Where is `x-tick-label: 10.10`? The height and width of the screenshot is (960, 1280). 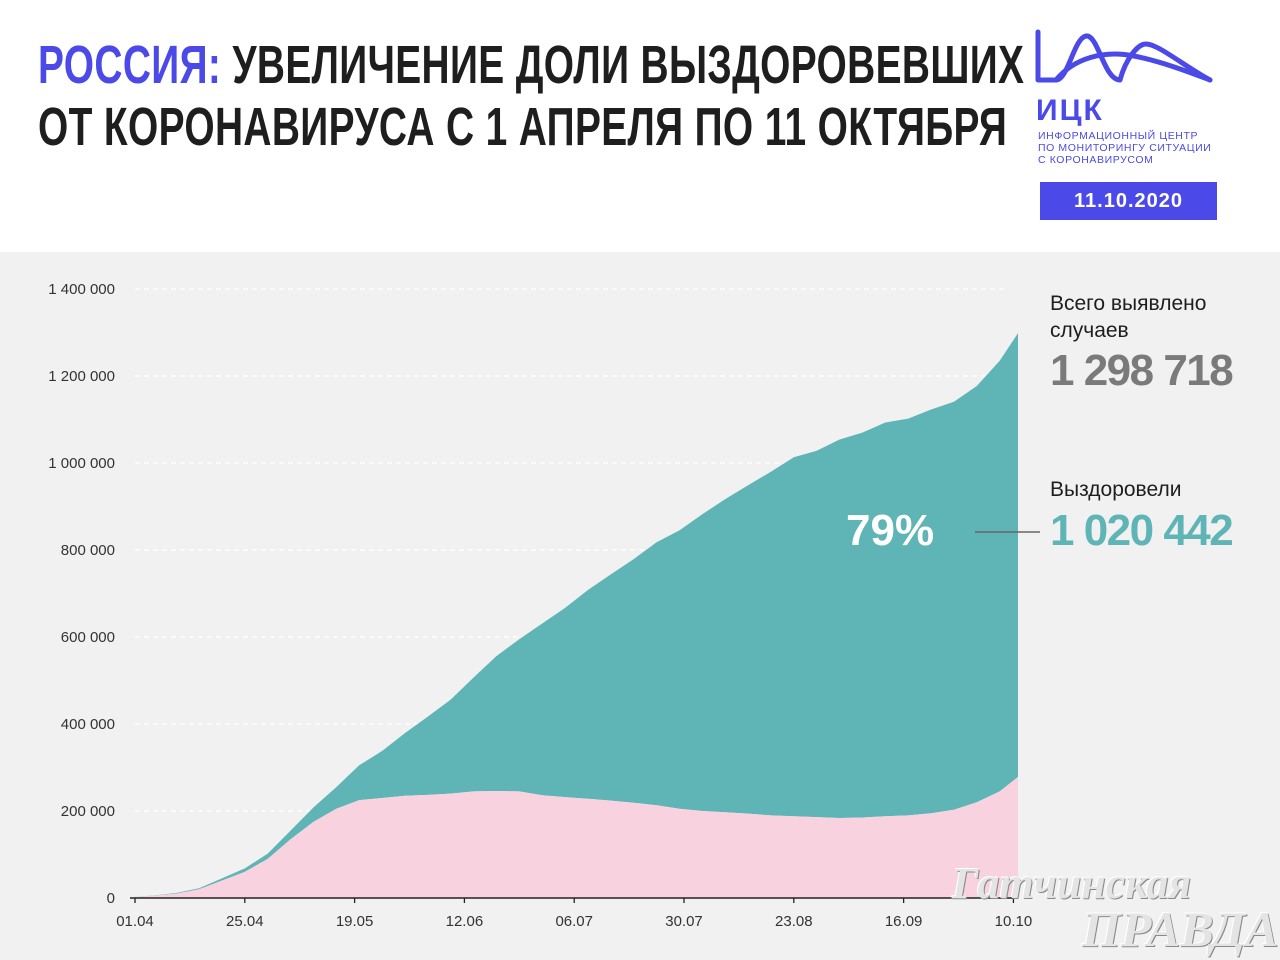 x-tick-label: 10.10 is located at coordinates (1014, 921).